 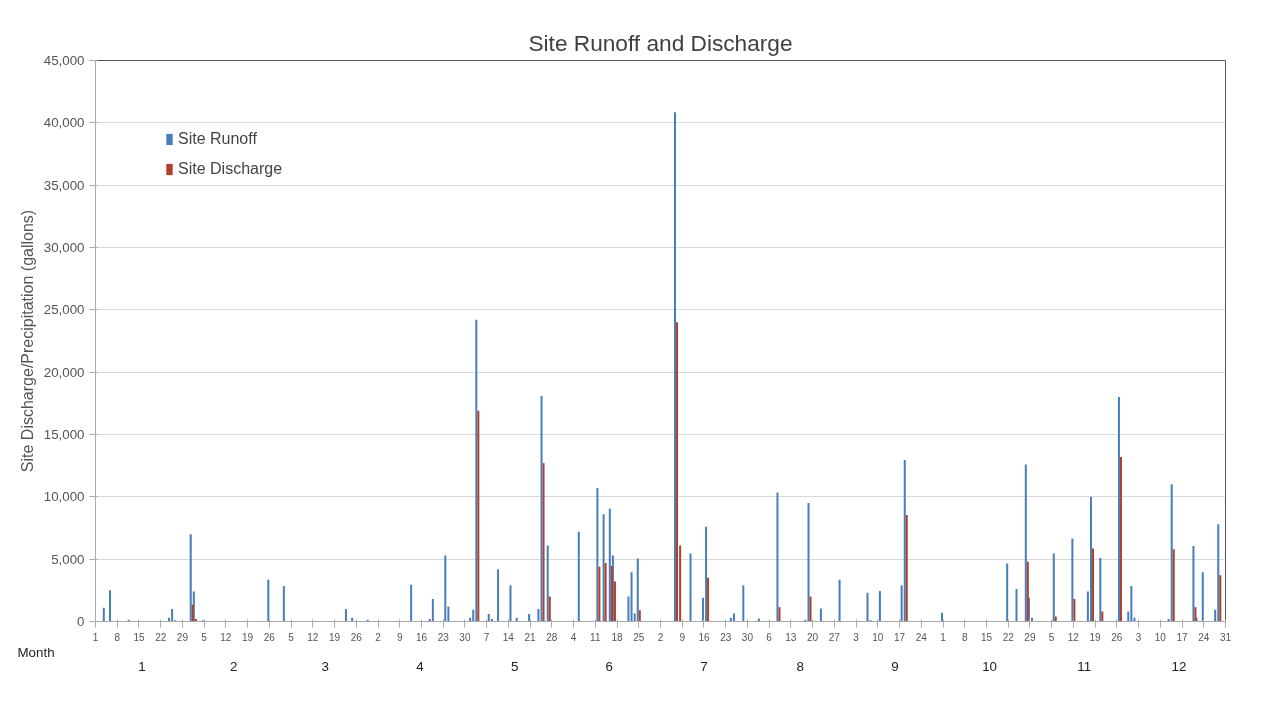 What do you see at coordinates (660, 42) in the screenshot?
I see `chart-title: Site Runoff and Discharge` at bounding box center [660, 42].